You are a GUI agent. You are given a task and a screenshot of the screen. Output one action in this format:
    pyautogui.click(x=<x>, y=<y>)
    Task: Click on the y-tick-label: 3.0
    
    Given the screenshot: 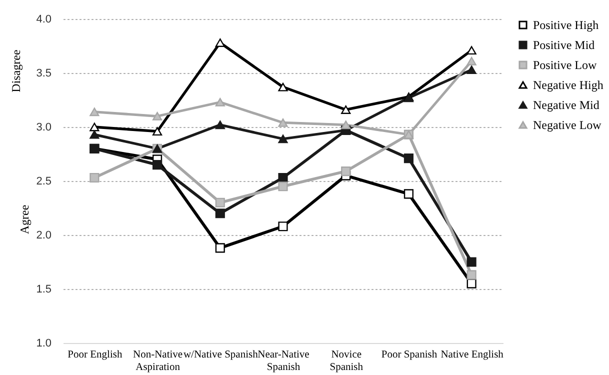 What is the action you would take?
    pyautogui.click(x=44, y=128)
    